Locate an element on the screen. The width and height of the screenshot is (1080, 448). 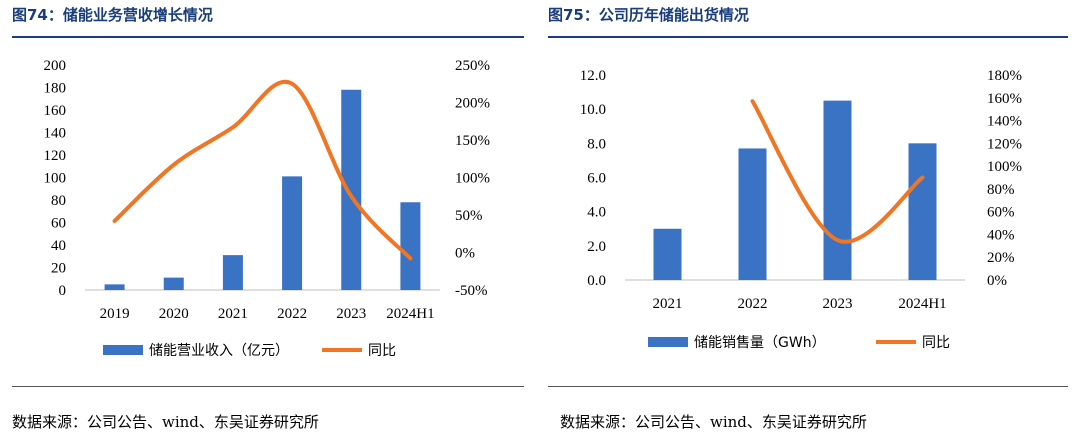
right-axis-tick-label: 80% is located at coordinates (1001, 190).